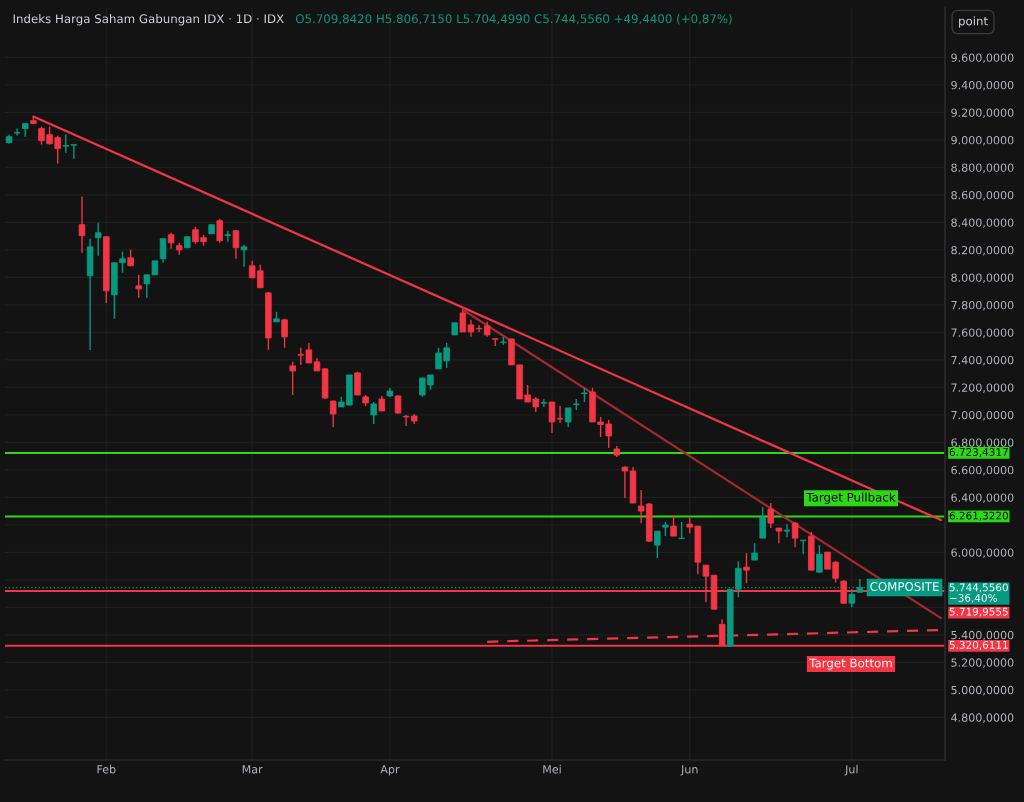 This screenshot has width=1024, height=802. What do you see at coordinates (978, 516) in the screenshot?
I see `ref-line-label: 6.261,3220` at bounding box center [978, 516].